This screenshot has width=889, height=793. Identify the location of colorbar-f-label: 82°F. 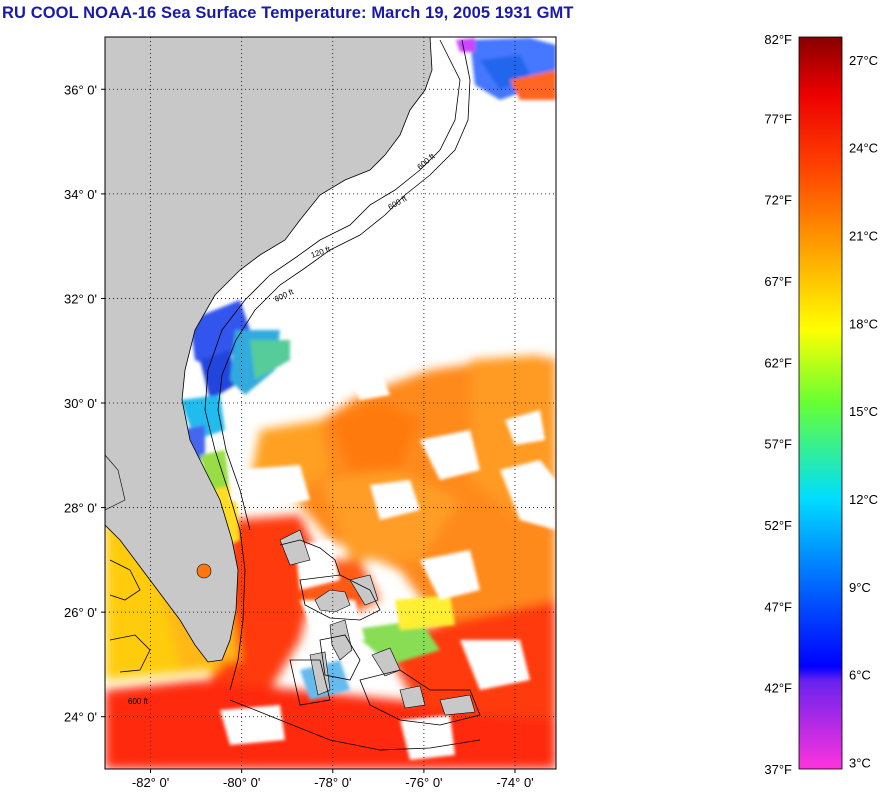
(778, 39).